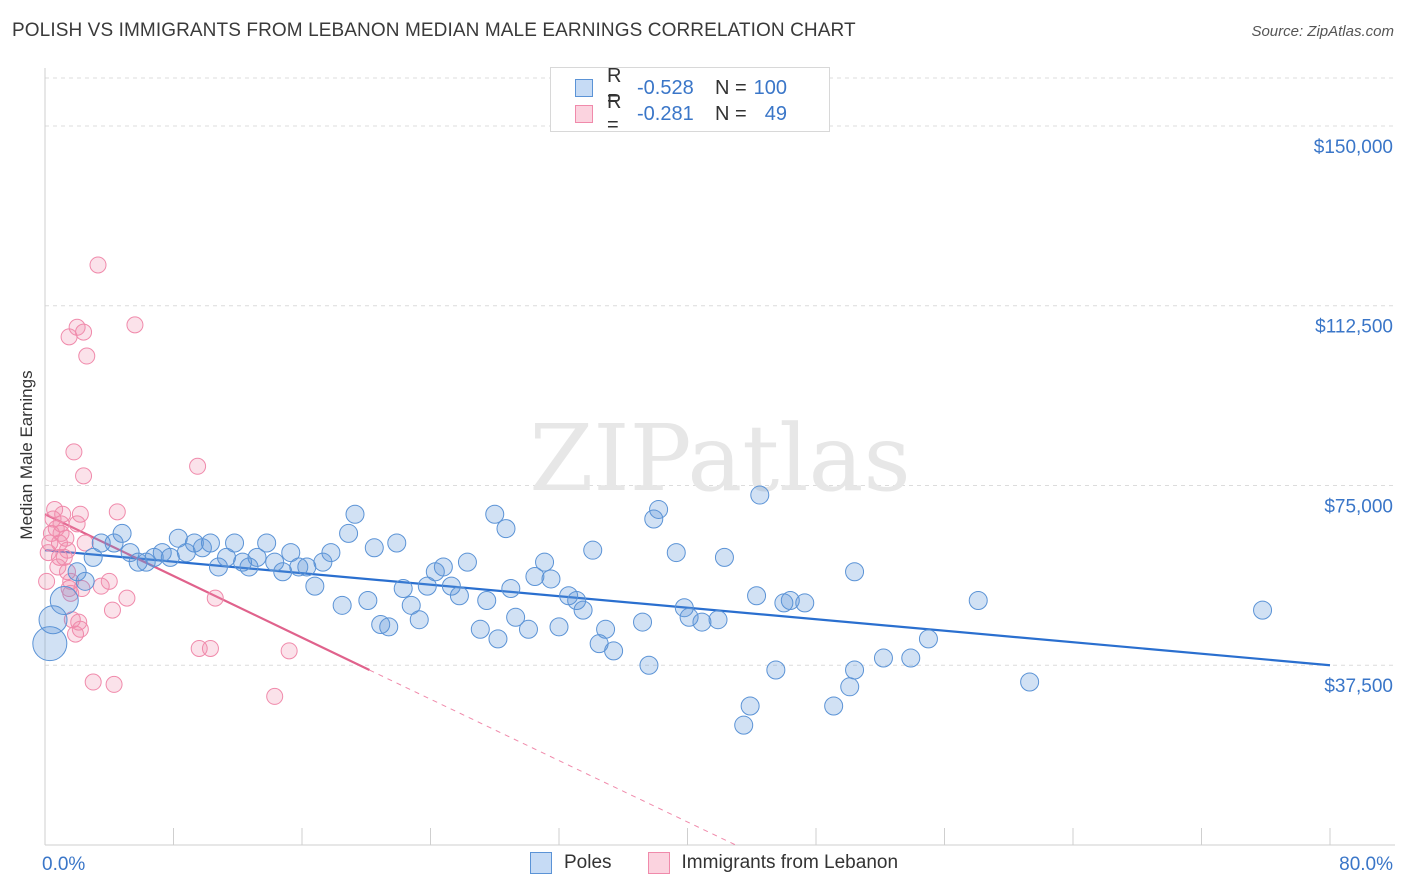 The height and width of the screenshot is (892, 1406). I want to click on lebanon-trend-extension, so click(552, 757).